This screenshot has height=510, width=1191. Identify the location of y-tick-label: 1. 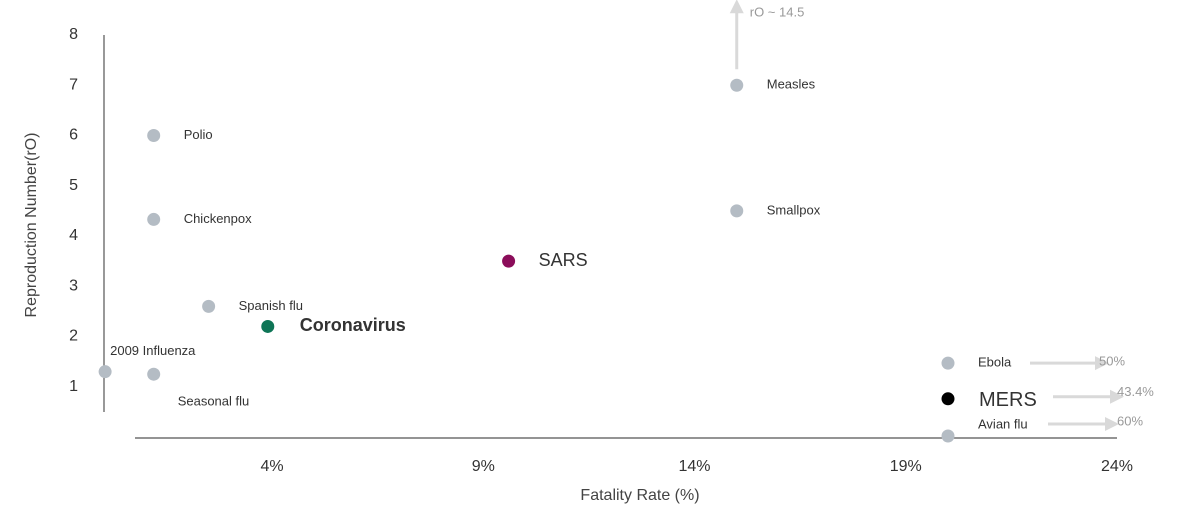
(73, 386).